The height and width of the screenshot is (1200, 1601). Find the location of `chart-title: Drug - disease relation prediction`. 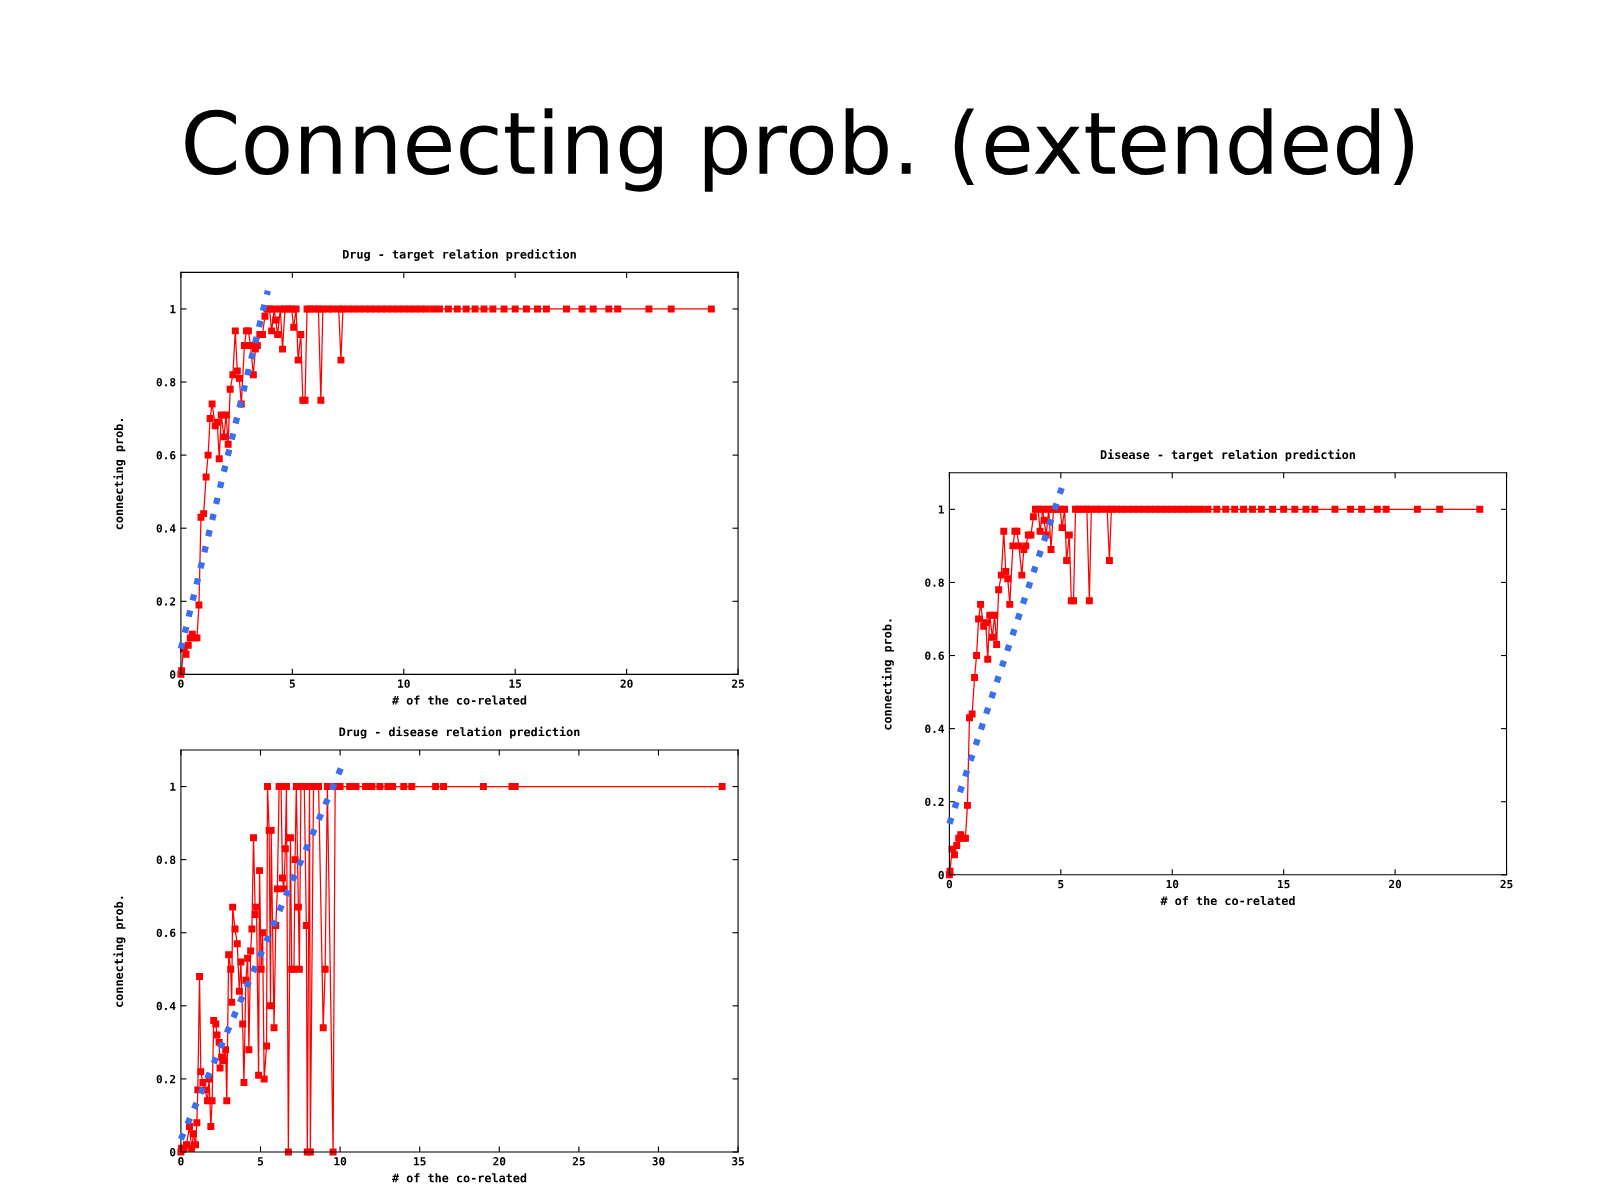

chart-title: Drug - disease relation prediction is located at coordinates (459, 732).